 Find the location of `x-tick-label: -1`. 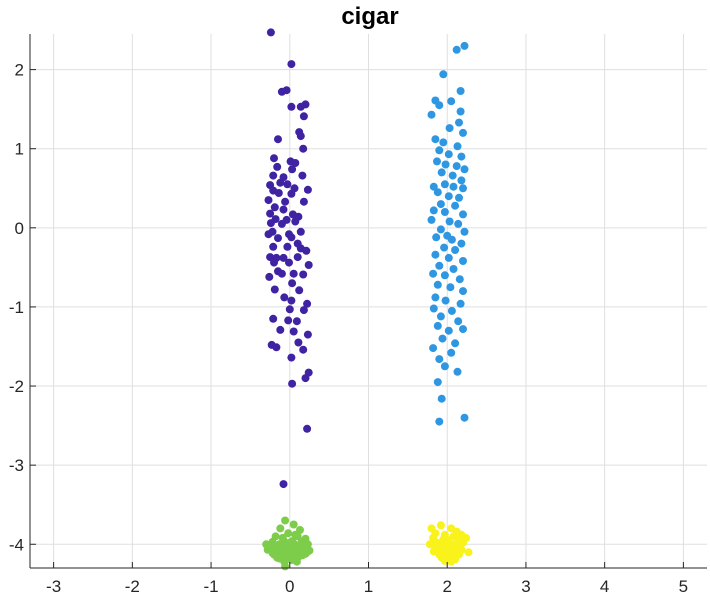

x-tick-label: -1 is located at coordinates (210, 586).